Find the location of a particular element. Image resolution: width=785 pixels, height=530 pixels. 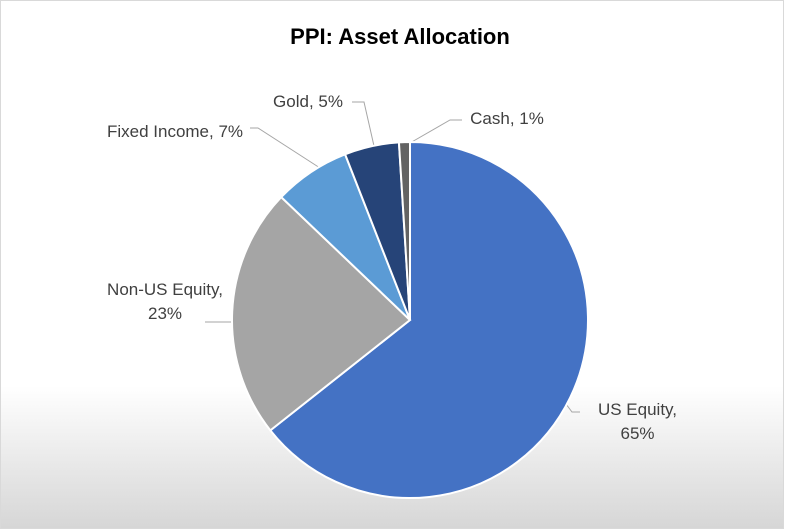

data-label: Cash, 1% is located at coordinates (507, 118).